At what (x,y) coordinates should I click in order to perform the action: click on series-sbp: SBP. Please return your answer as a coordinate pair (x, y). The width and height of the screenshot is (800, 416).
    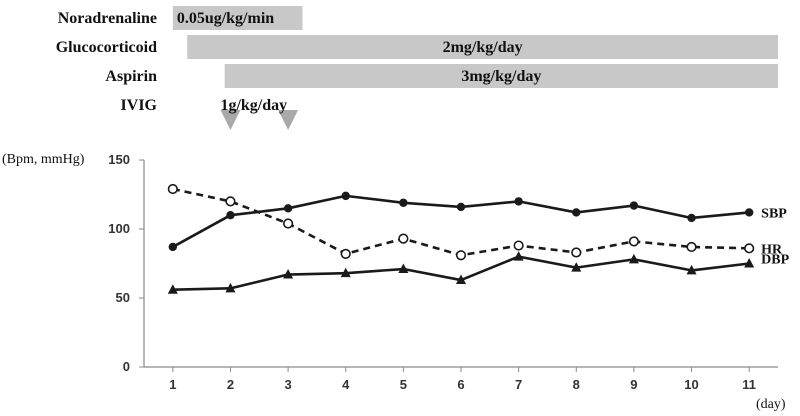
    Looking at the image, I should click on (477, 221).